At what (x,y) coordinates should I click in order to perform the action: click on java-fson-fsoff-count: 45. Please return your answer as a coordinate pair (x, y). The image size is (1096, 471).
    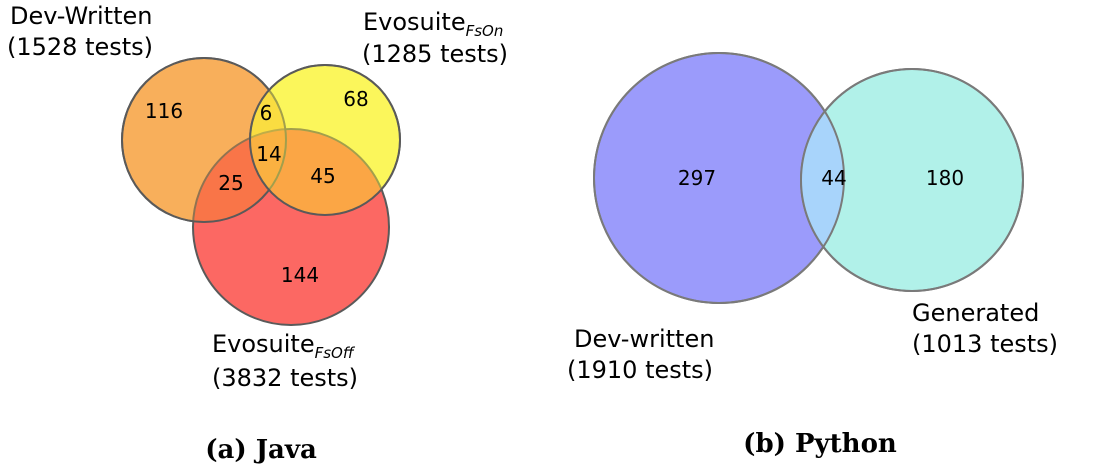
    Looking at the image, I should click on (322, 176).